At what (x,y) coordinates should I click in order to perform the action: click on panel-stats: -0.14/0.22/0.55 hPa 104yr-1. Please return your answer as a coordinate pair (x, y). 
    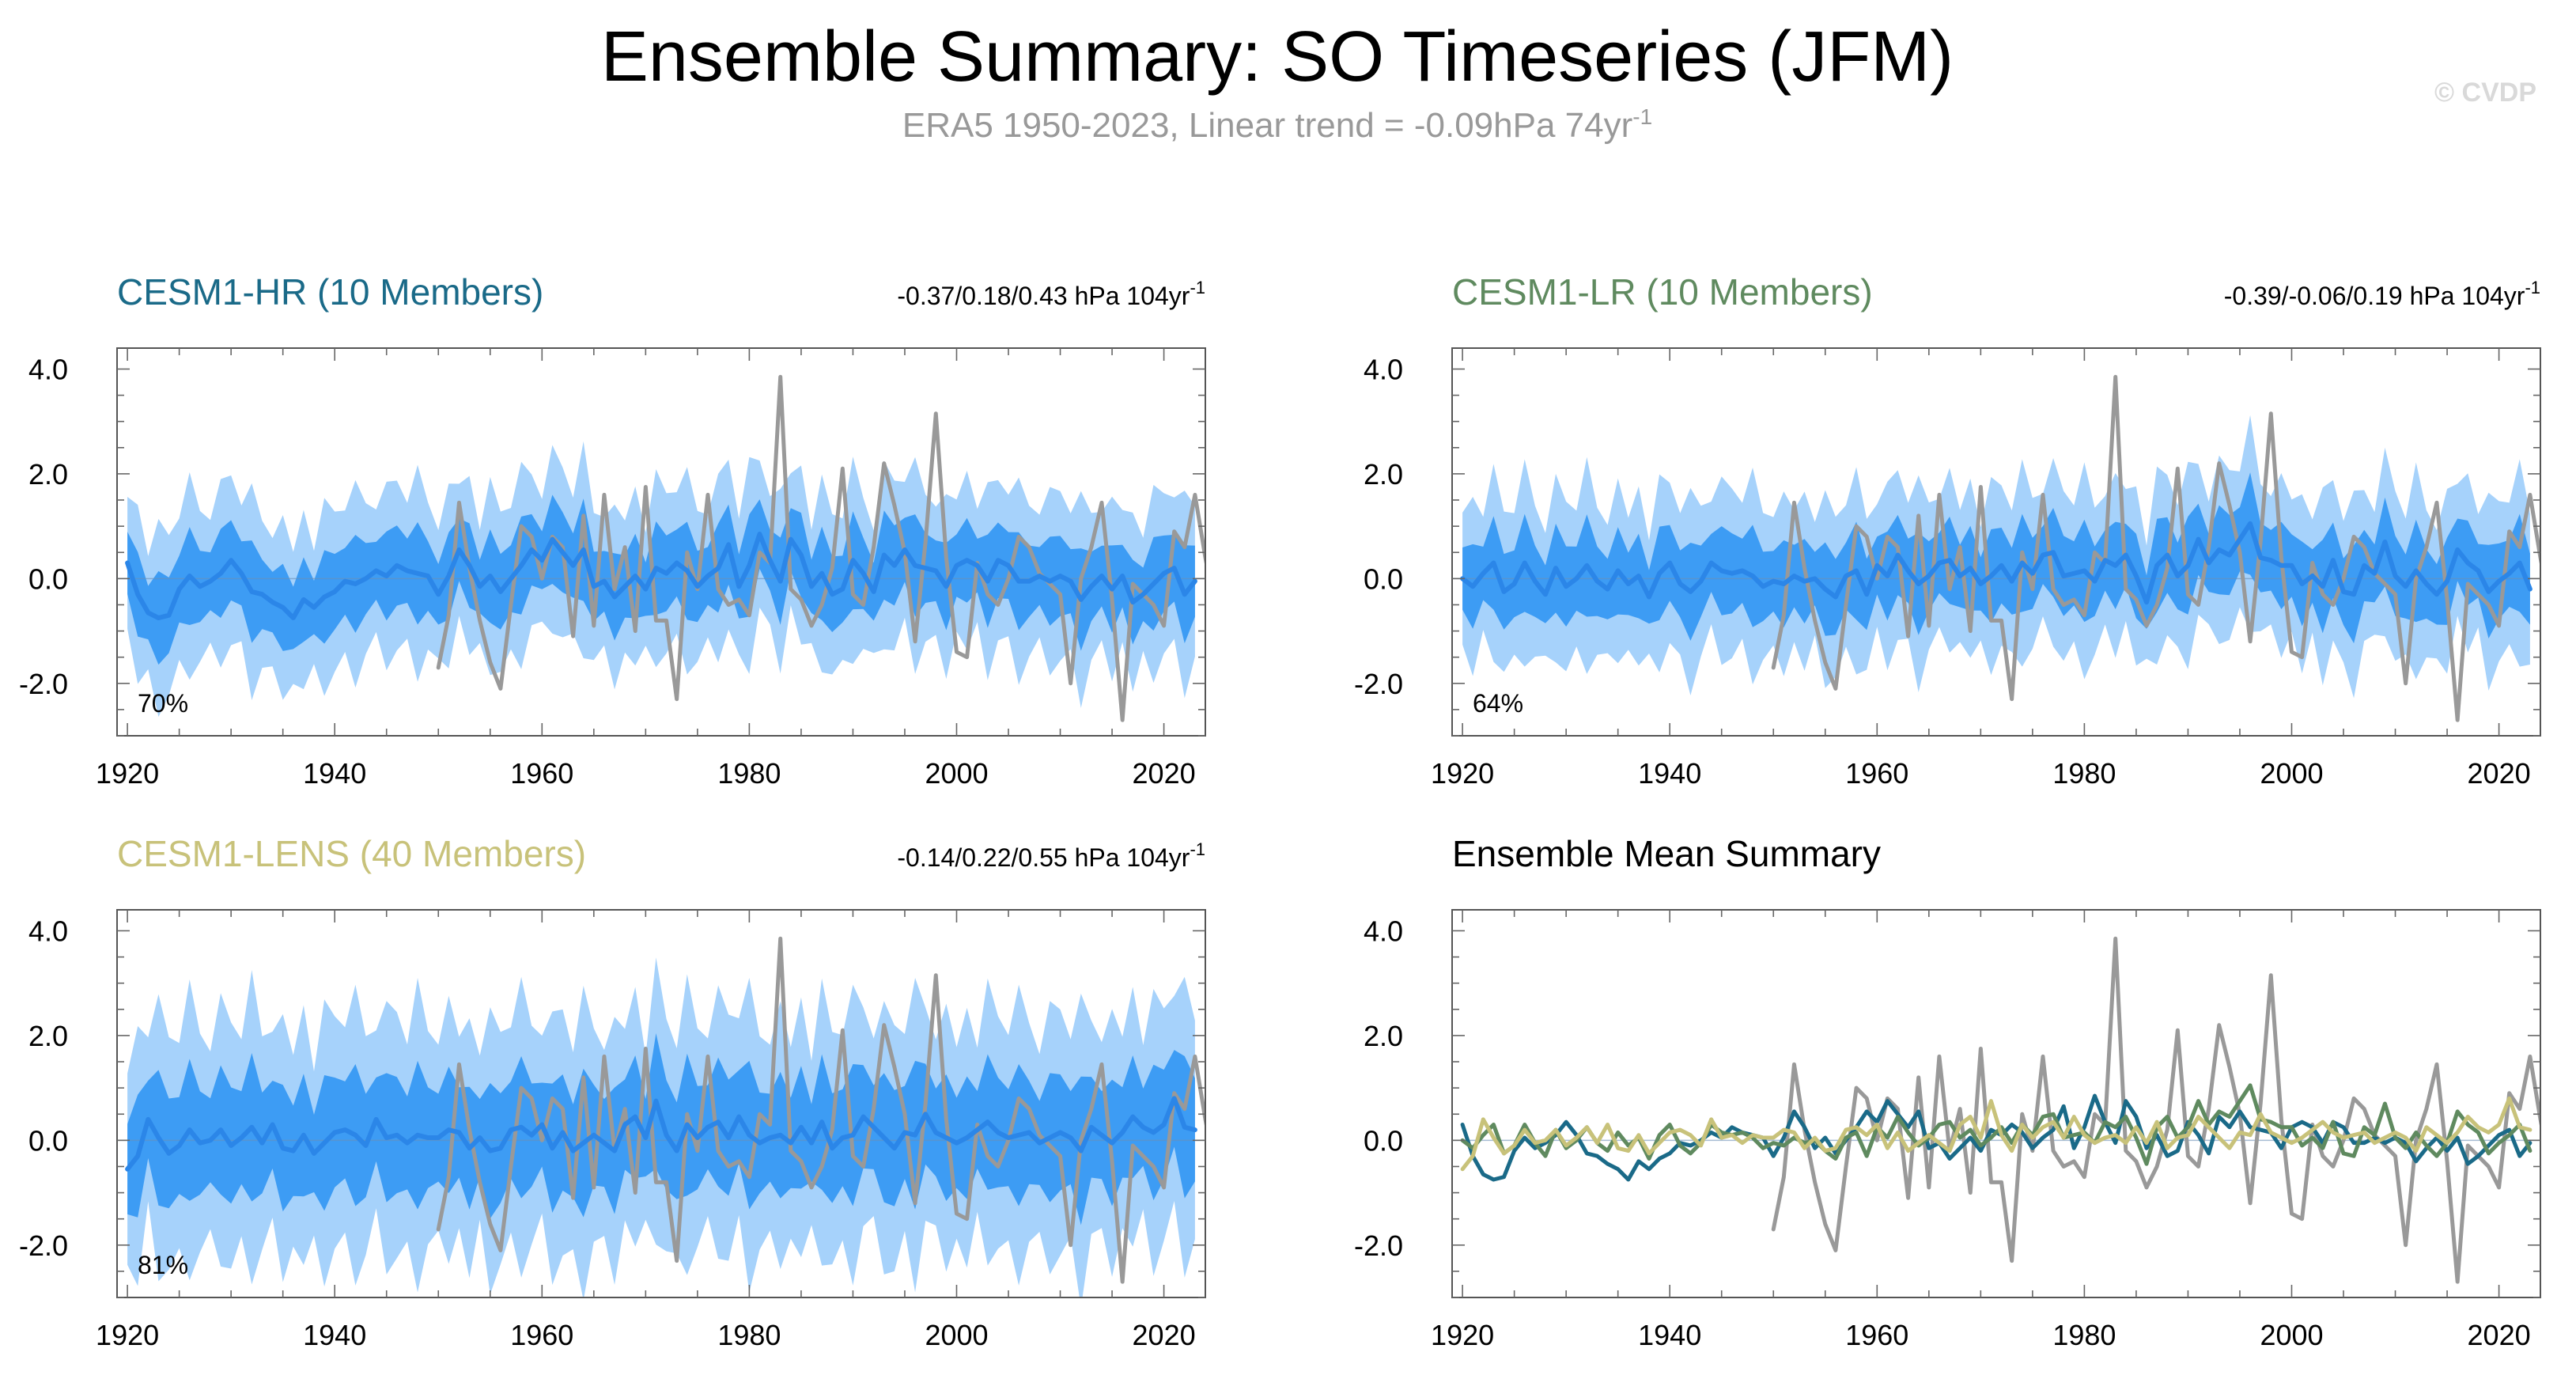
    Looking at the image, I should click on (1051, 855).